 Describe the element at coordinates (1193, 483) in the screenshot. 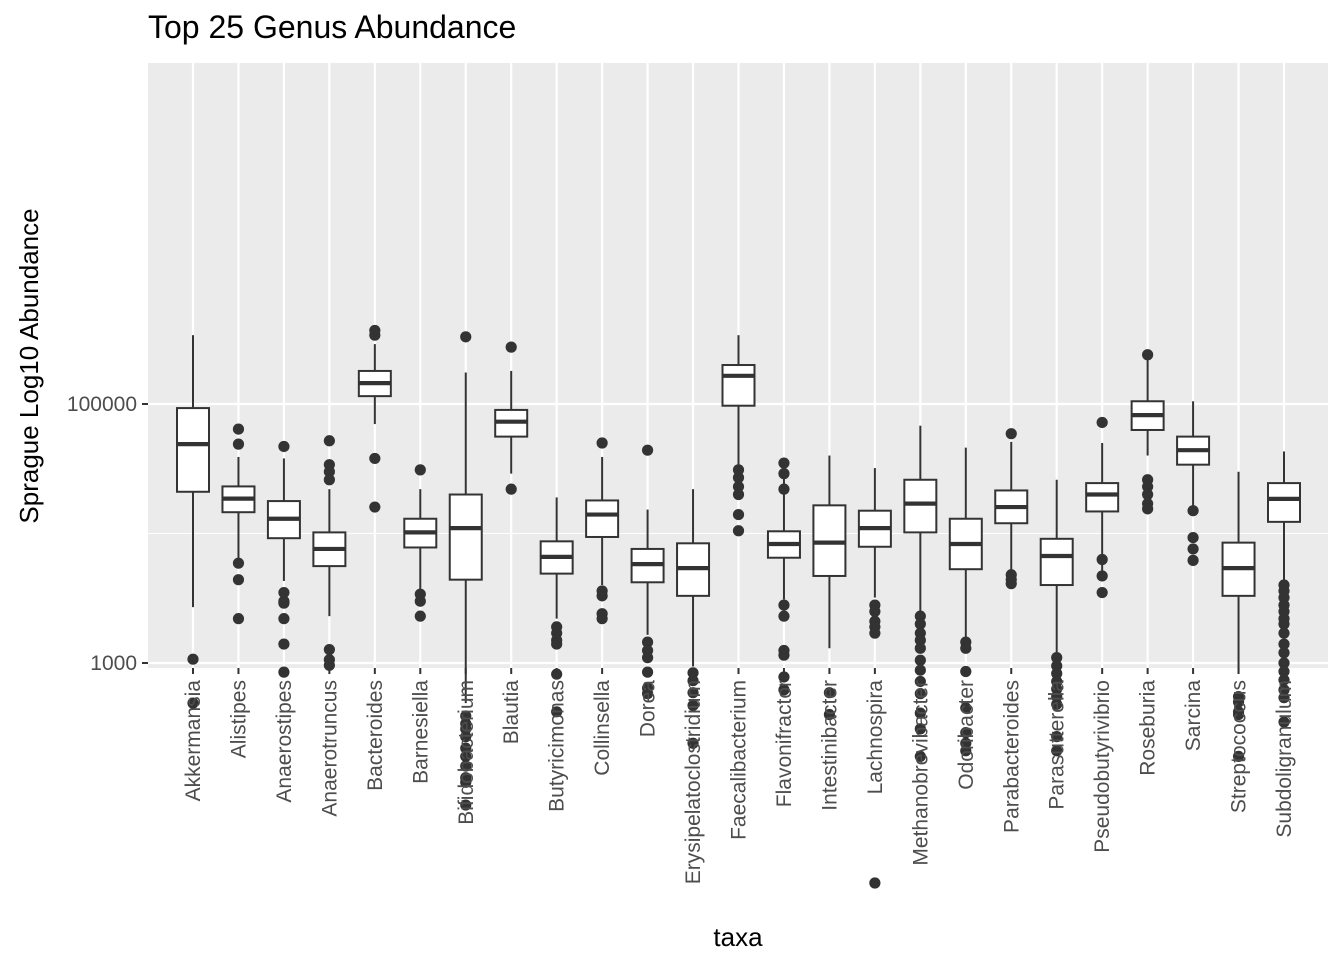

I see `box-sarcina` at that location.